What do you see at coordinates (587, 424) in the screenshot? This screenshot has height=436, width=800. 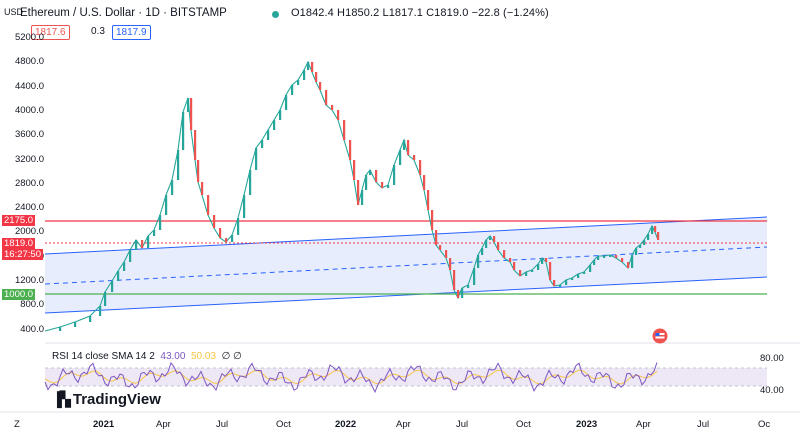 I see `time-axis-label: 2023` at bounding box center [587, 424].